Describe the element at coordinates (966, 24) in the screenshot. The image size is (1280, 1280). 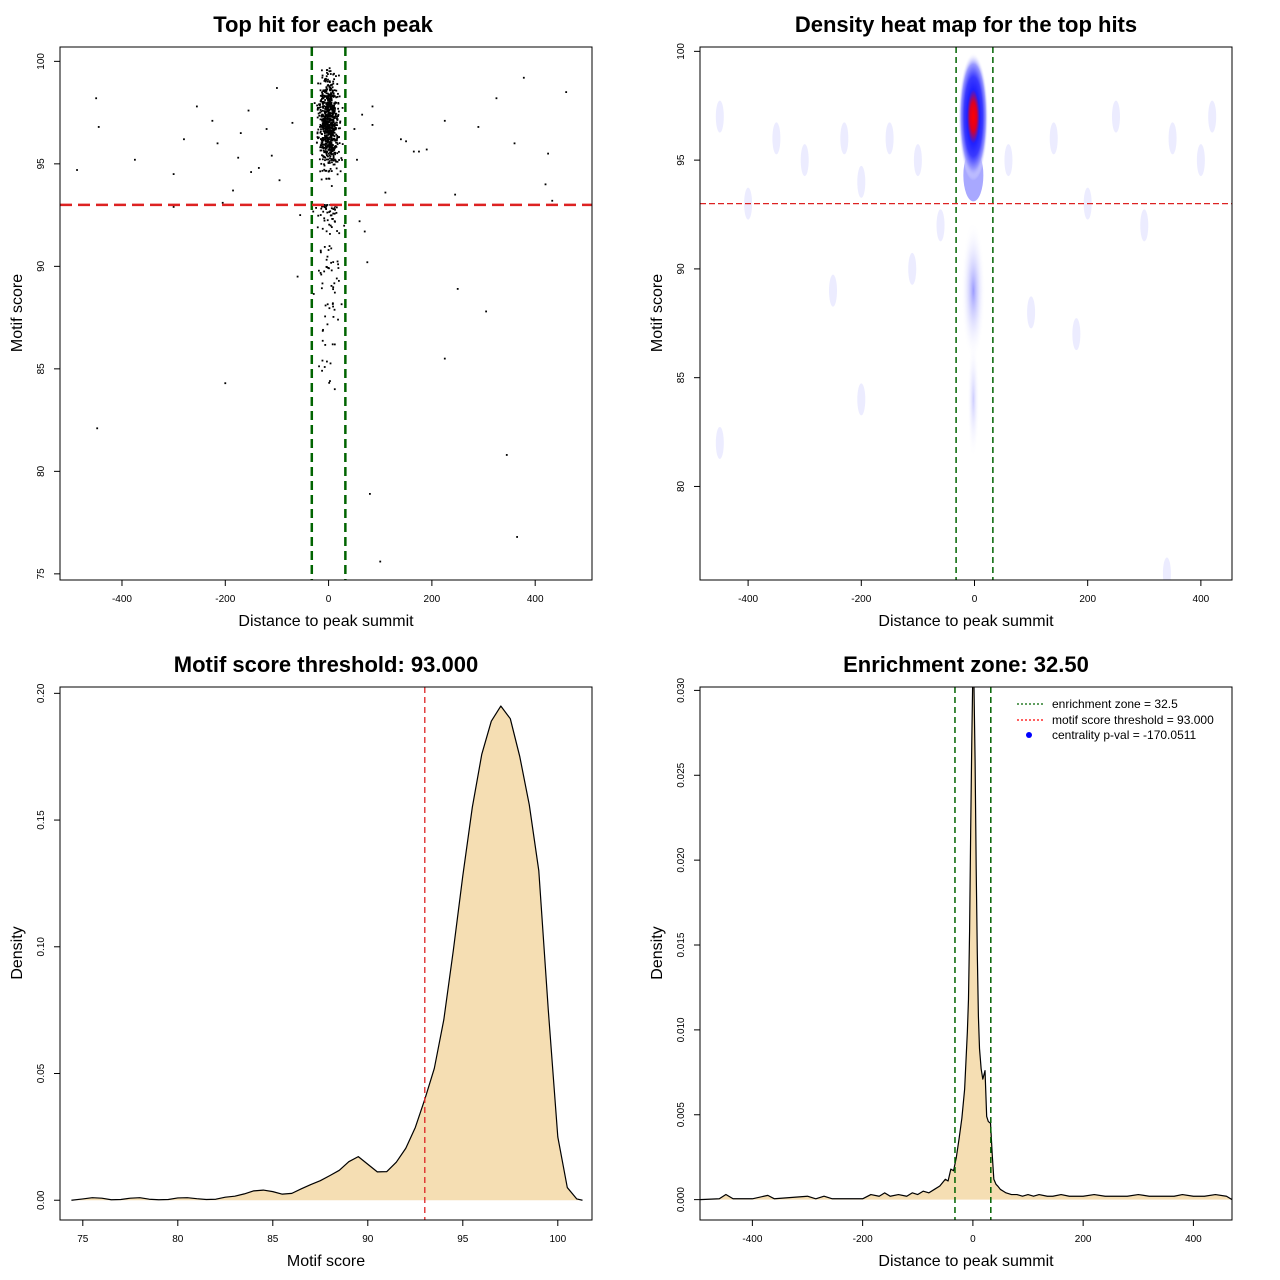
I see `heatmap-title: Density heat map for the top hits` at that location.